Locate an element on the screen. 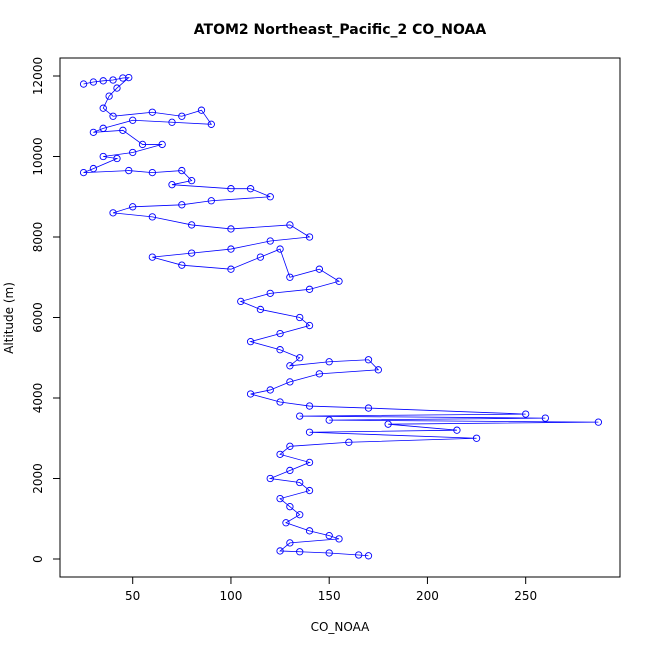 Image resolution: width=650 pixels, height=650 pixels. y-tick-label: 2000 is located at coordinates (38, 478).